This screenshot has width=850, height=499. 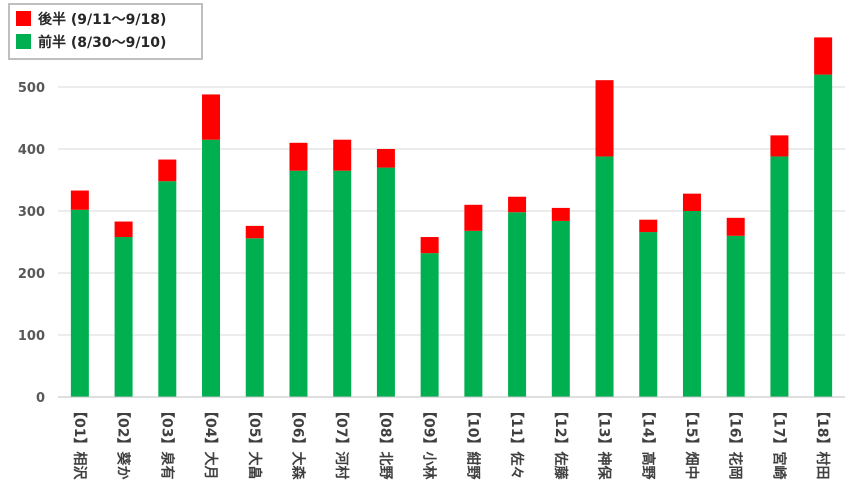 What do you see at coordinates (102, 42) in the screenshot?
I see `legend-label-early: 前半 (8/30〜9/10)` at bounding box center [102, 42].